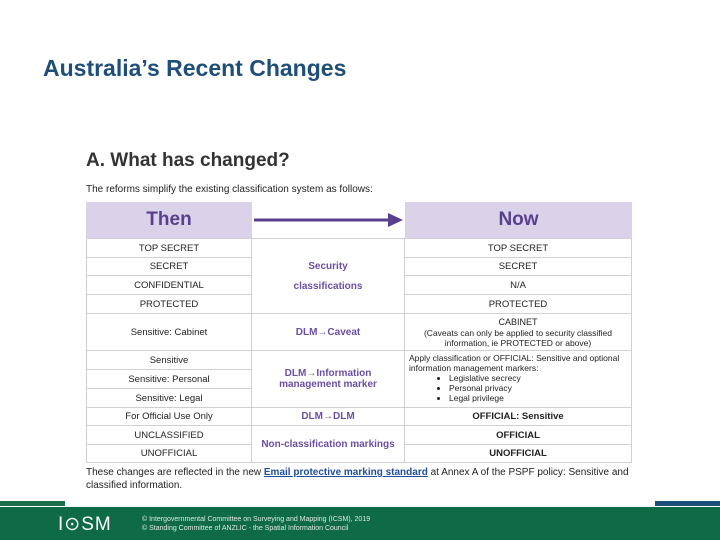 The height and width of the screenshot is (540, 720). Describe the element at coordinates (169, 453) in the screenshot. I see `then-cell: UNOFFICIAL` at that location.